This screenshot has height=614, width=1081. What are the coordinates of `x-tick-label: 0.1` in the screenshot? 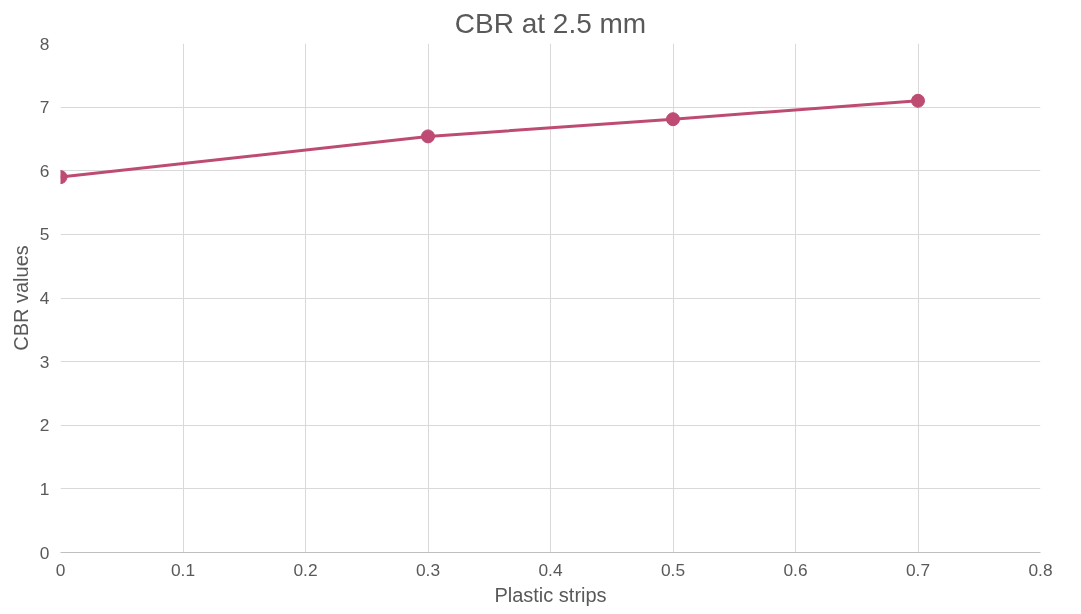 It's located at (183, 569).